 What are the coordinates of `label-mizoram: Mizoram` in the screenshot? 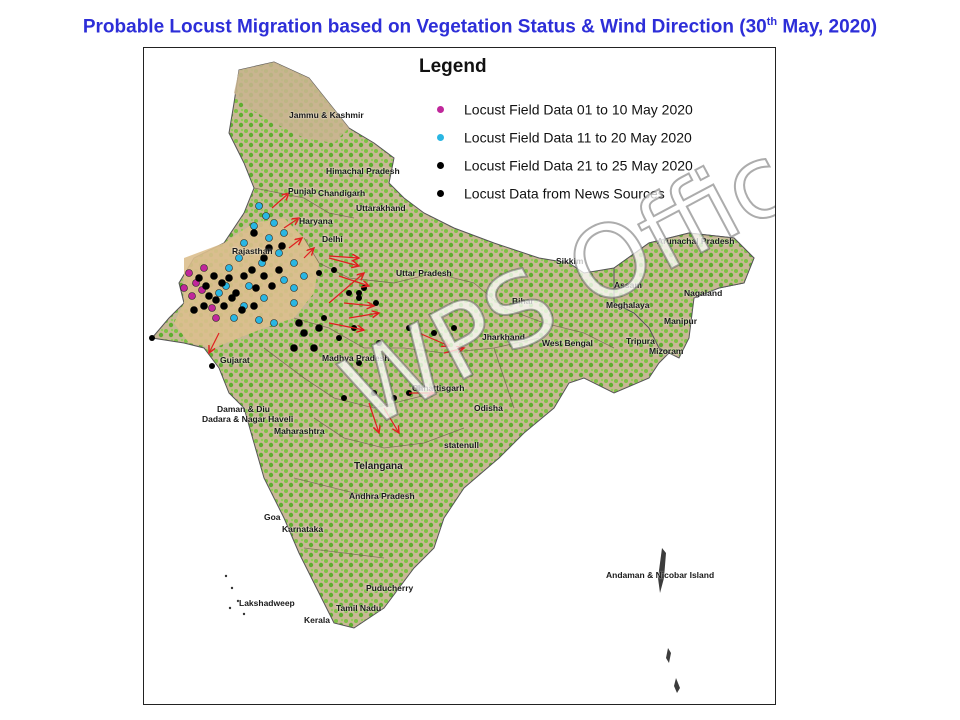 It's located at (666, 351).